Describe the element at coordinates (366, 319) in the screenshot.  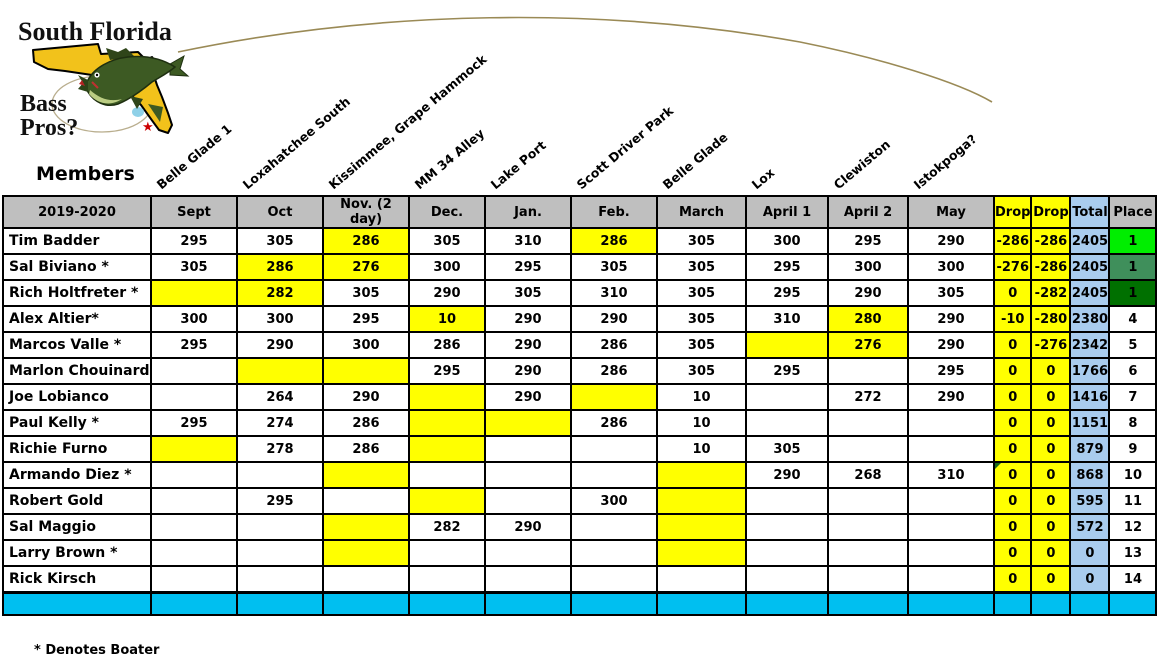
I see `score-cell-3: 295` at that location.